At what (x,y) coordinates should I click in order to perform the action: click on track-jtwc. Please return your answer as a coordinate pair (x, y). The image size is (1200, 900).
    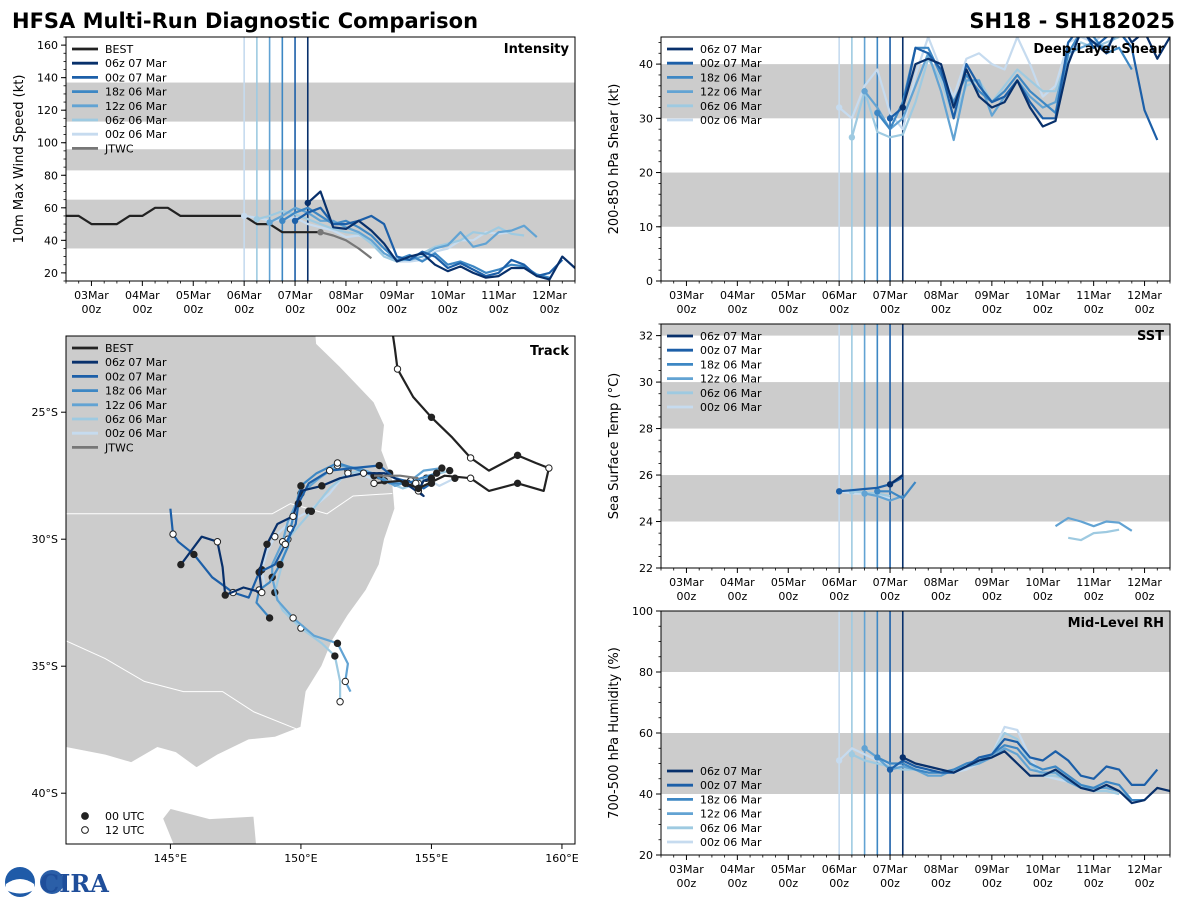
    Looking at the image, I should click on (396, 477).